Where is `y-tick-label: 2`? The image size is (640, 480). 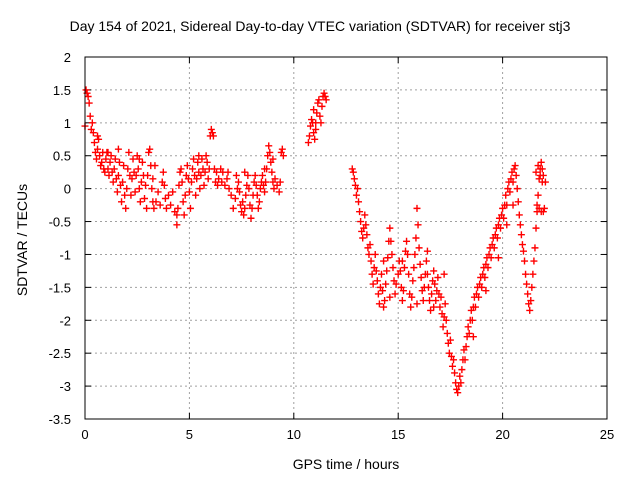 y-tick-label: 2 is located at coordinates (67, 57).